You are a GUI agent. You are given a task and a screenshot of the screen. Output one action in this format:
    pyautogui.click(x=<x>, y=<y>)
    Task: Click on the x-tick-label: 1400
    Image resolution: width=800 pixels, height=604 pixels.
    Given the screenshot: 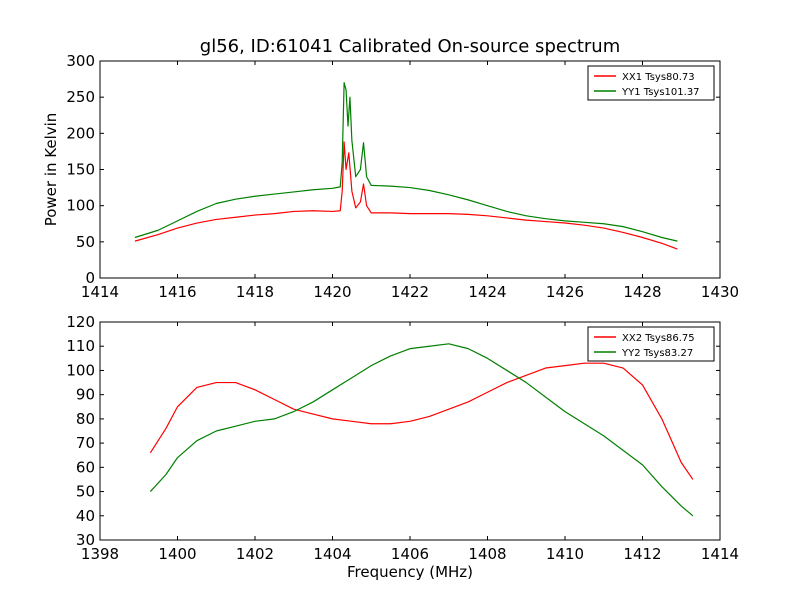 What is the action you would take?
    pyautogui.click(x=177, y=554)
    